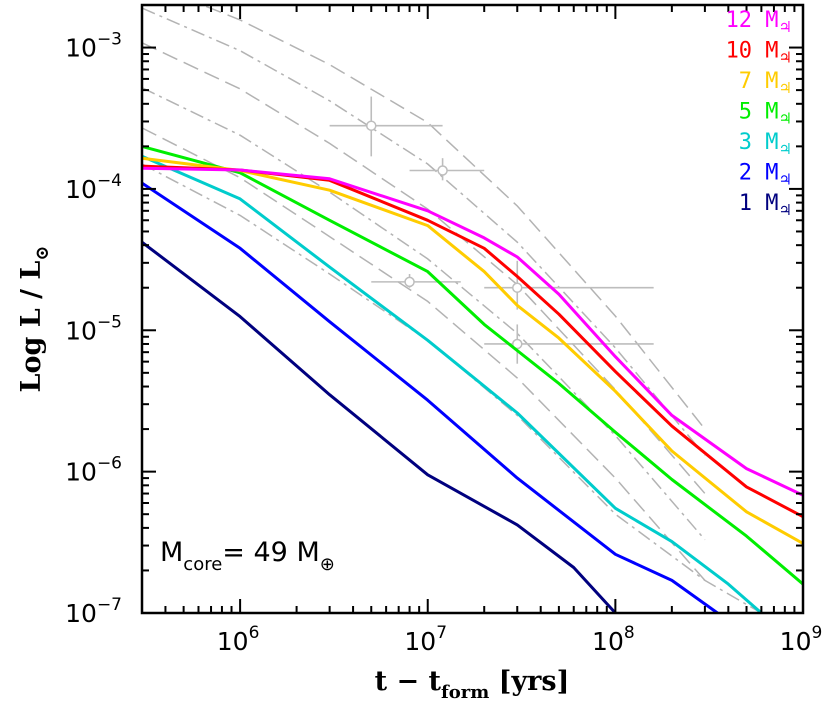 Image resolution: width=830 pixels, height=703 pixels. What do you see at coordinates (93, 187) in the screenshot?
I see `y-tick-label: 10⁻⁴` at bounding box center [93, 187].